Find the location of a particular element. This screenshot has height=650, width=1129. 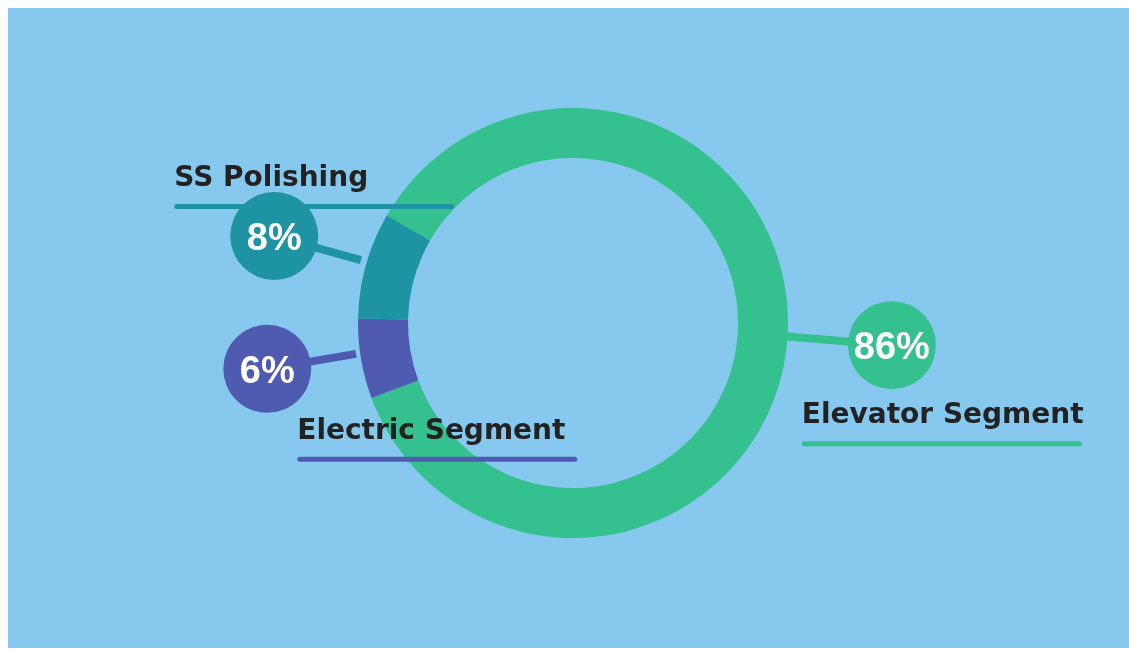

slice-label: SS Polishing is located at coordinates (271, 176).